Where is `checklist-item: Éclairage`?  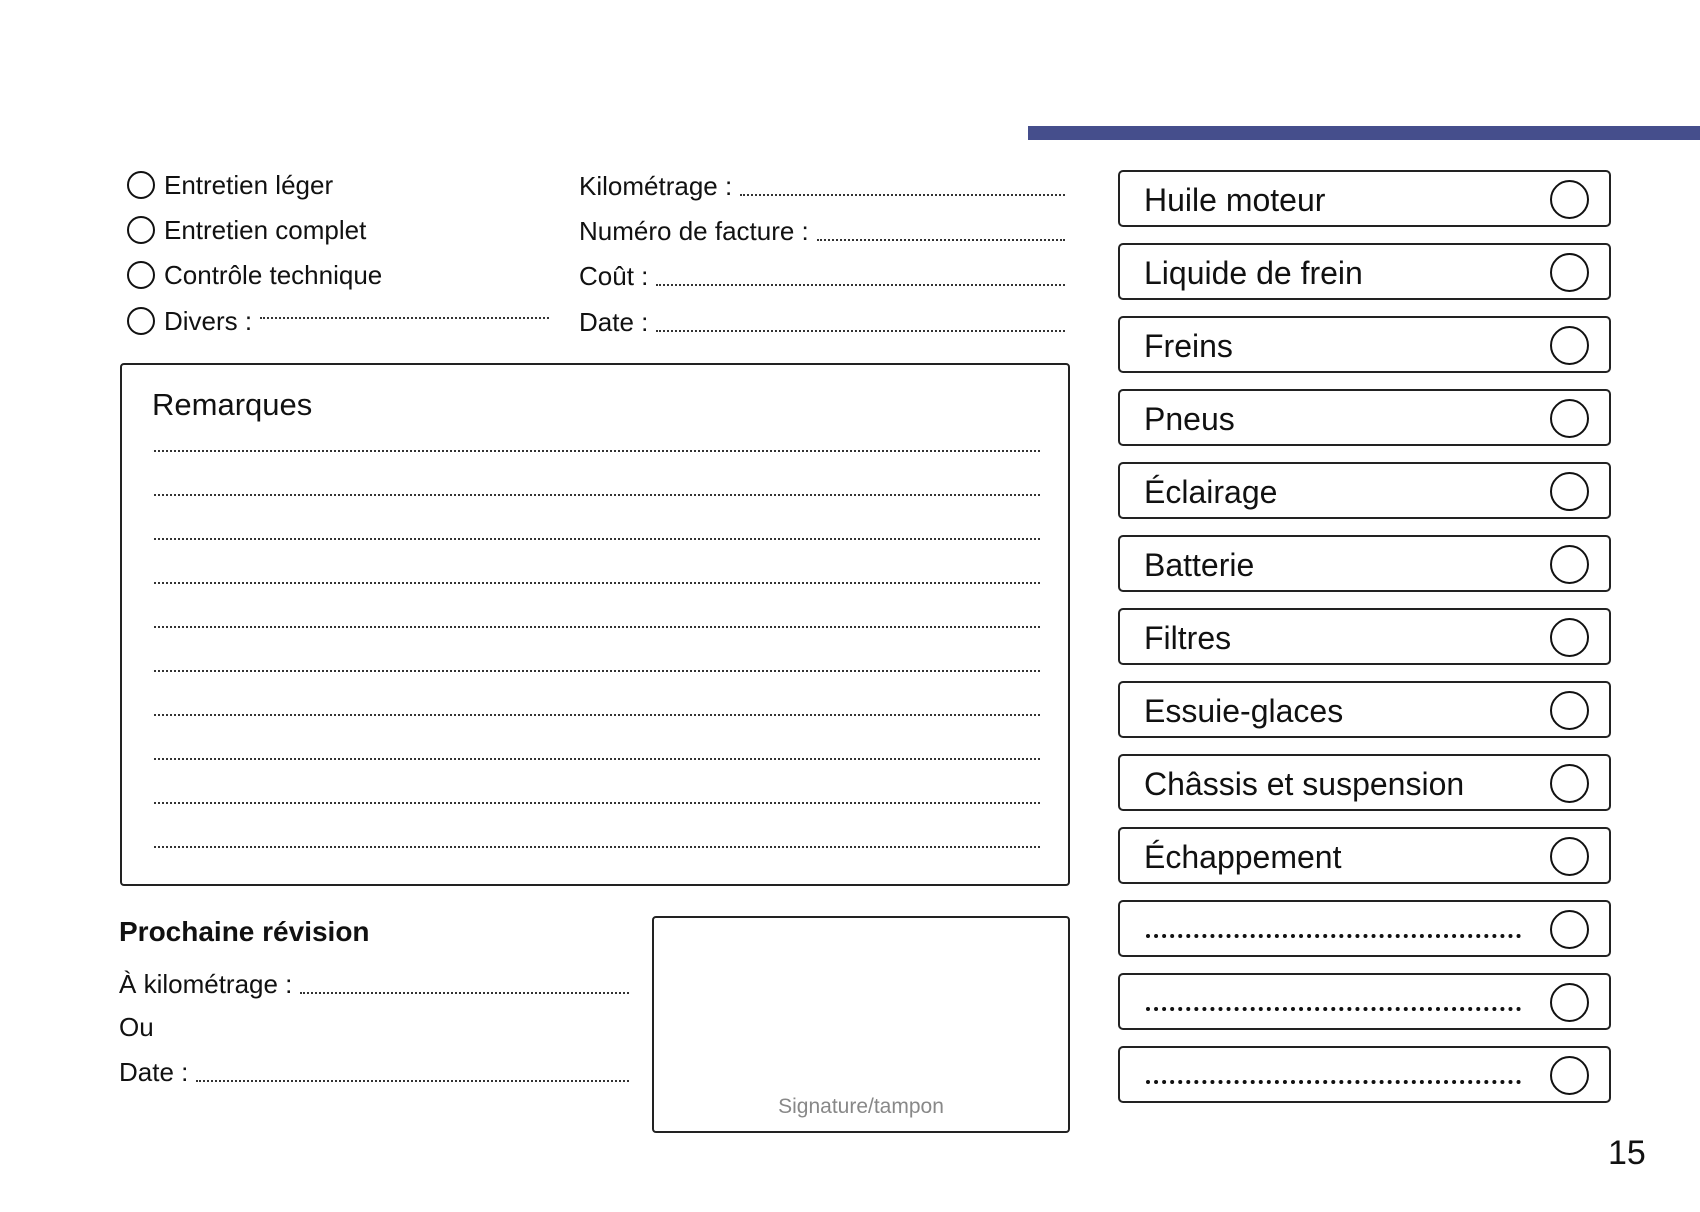 checklist-item: Éclairage is located at coordinates (1364, 490).